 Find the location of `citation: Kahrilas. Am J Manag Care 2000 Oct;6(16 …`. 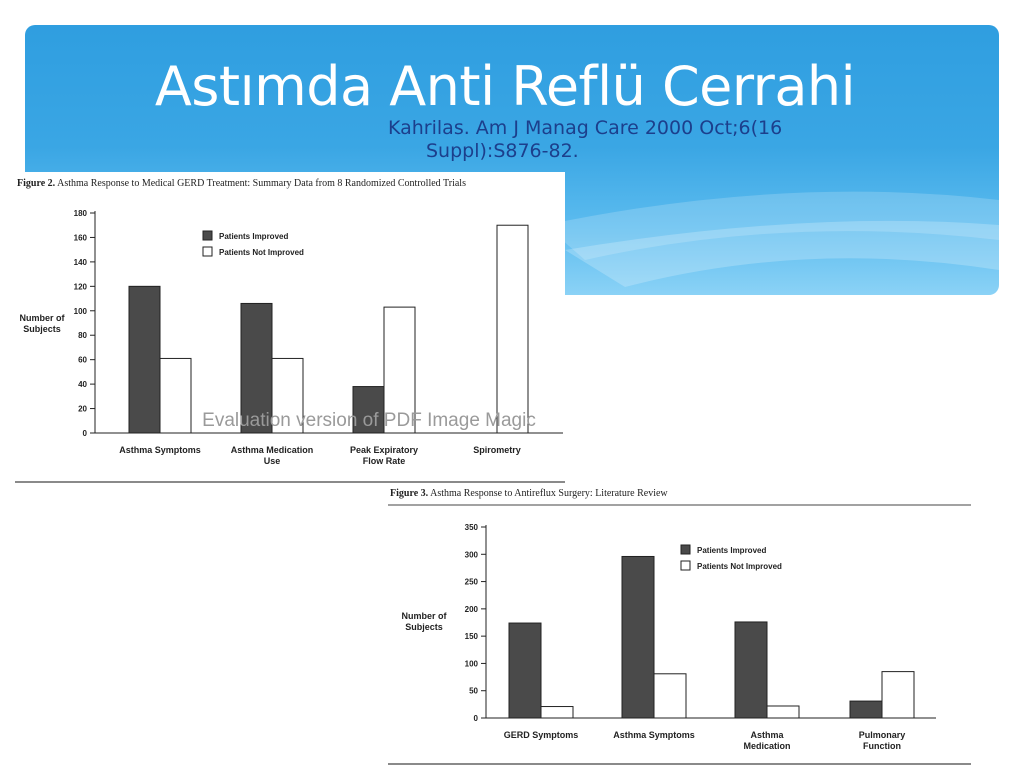

citation: Kahrilas. Am J Manag Care 2000 Oct;6(16 … is located at coordinates (658, 140).